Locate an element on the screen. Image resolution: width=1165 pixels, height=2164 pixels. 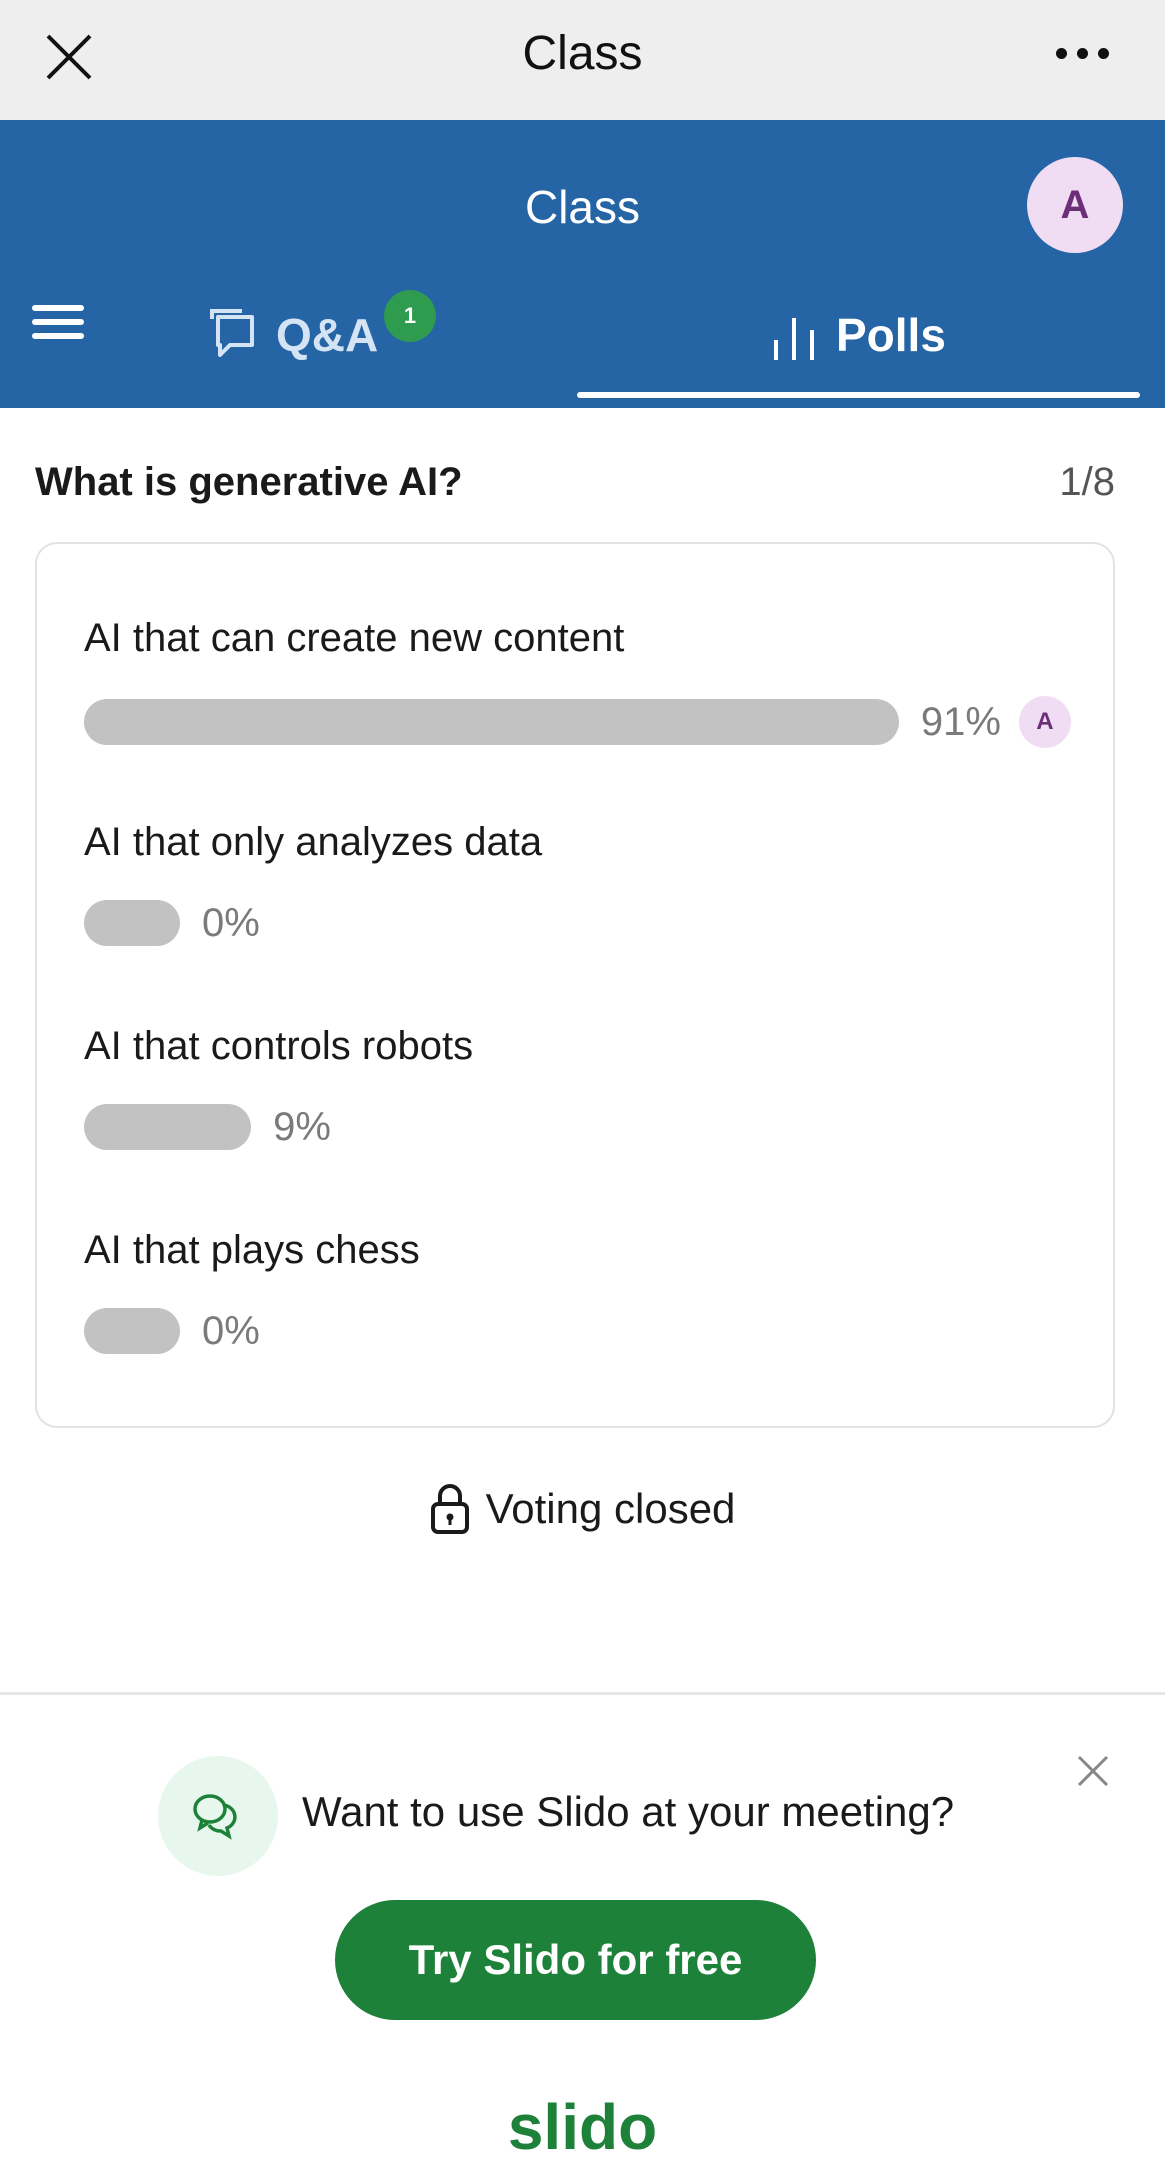
poll-question: What is generative AI? is located at coordinates (249, 482).